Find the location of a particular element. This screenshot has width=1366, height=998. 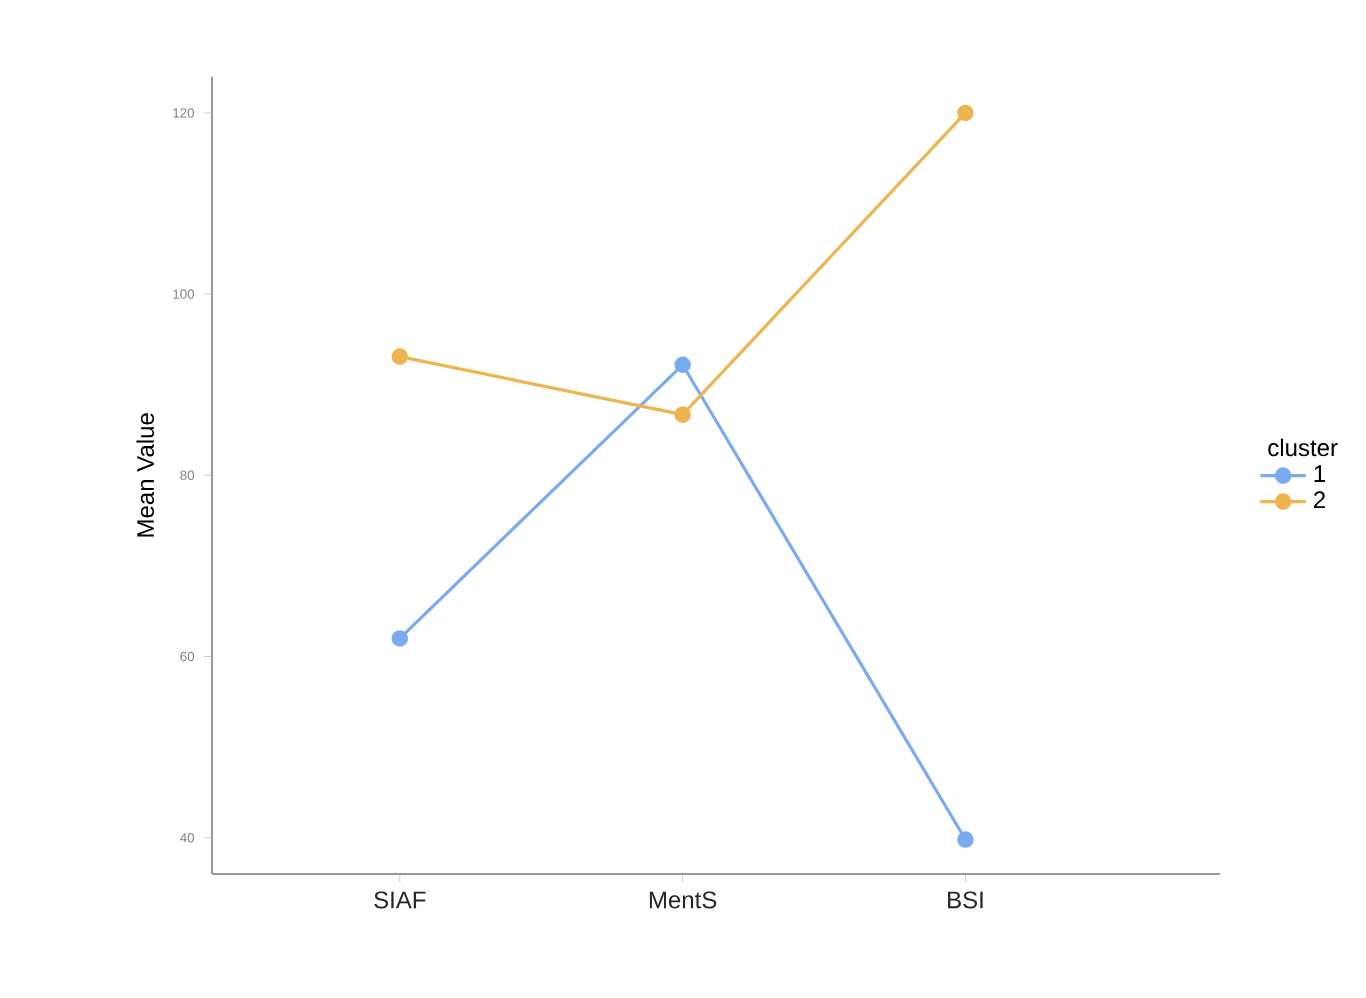

legend-title: cluster is located at coordinates (1303, 447).